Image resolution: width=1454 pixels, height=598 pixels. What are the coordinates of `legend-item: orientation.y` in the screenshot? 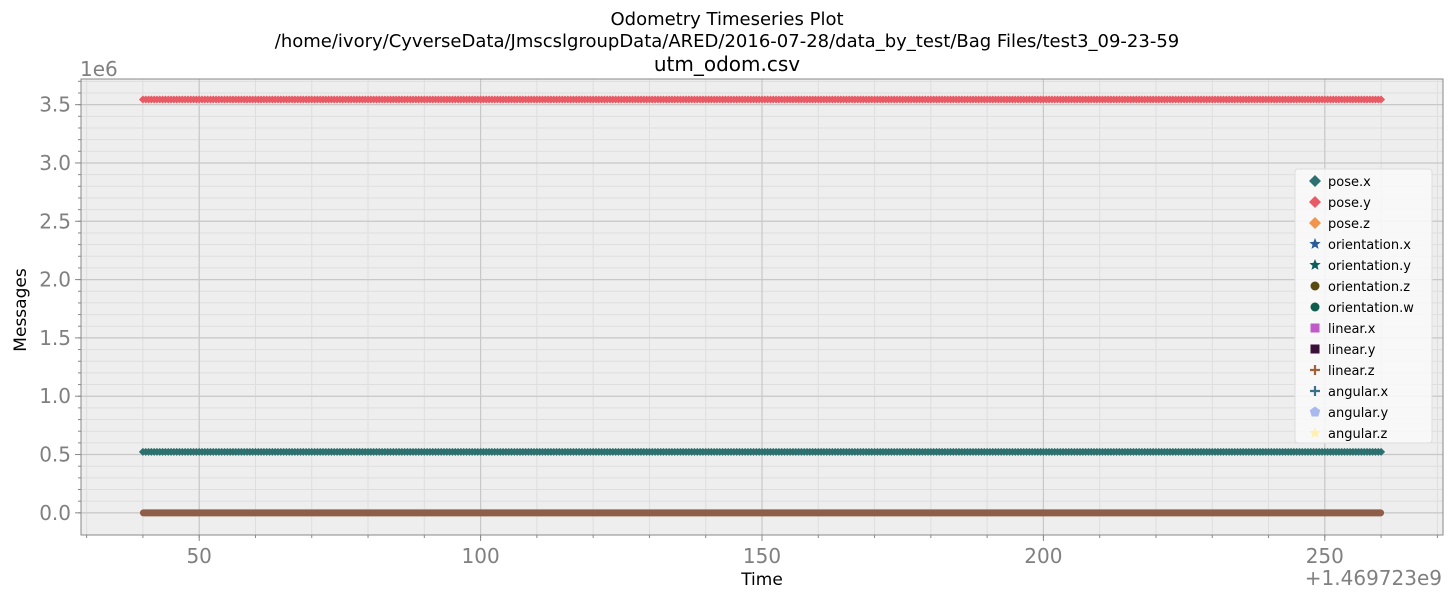 It's located at (1360, 266).